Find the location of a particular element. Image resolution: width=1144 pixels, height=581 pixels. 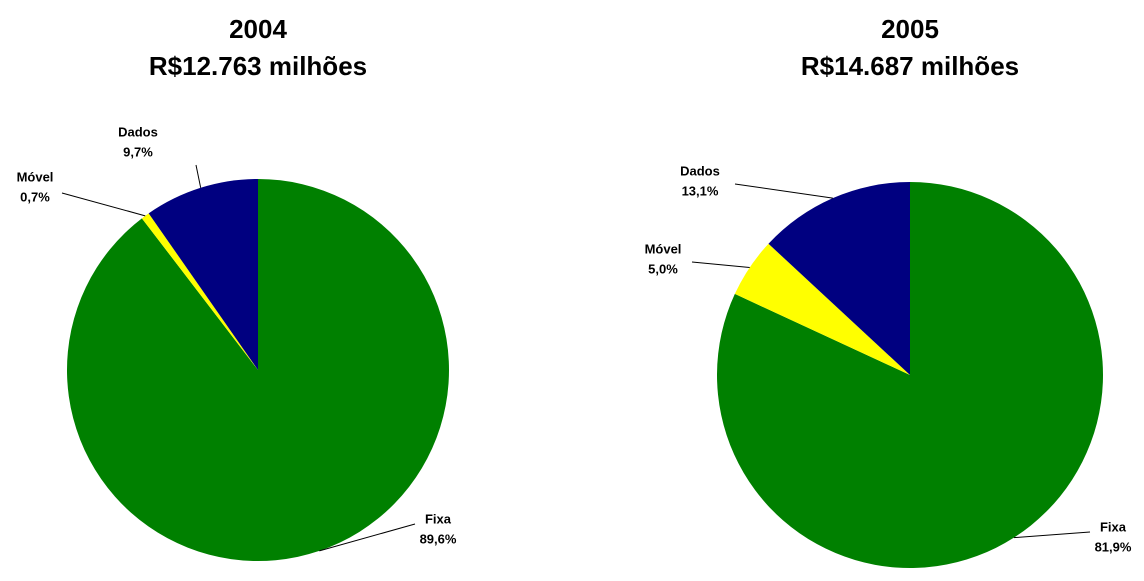

chart-title: 2004 is located at coordinates (258, 29).